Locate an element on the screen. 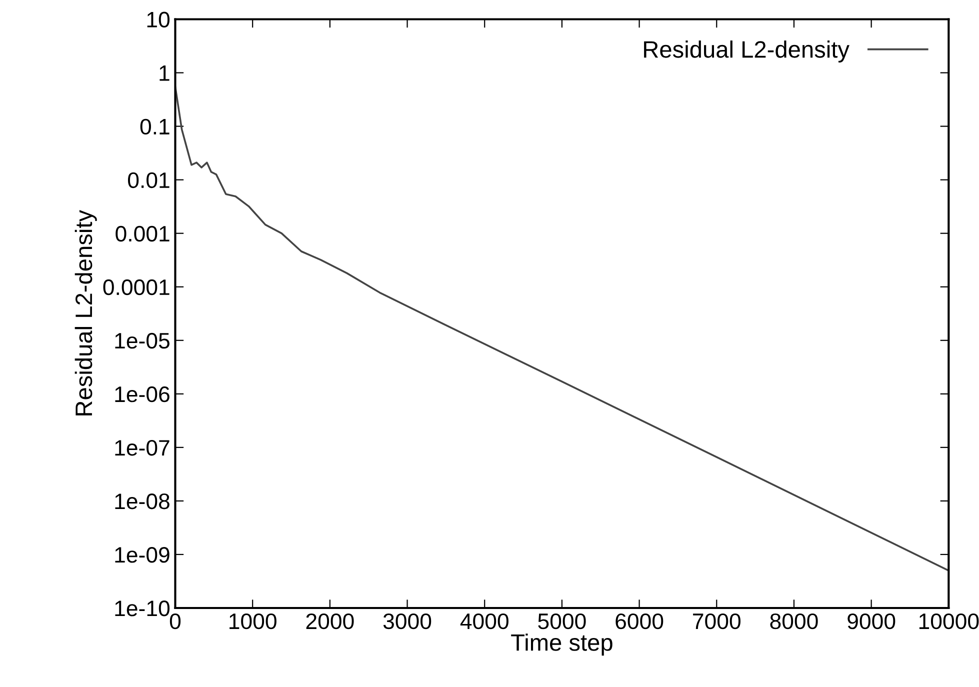 This screenshot has width=979, height=687. x-tick-label: 10000 is located at coordinates (949, 621).